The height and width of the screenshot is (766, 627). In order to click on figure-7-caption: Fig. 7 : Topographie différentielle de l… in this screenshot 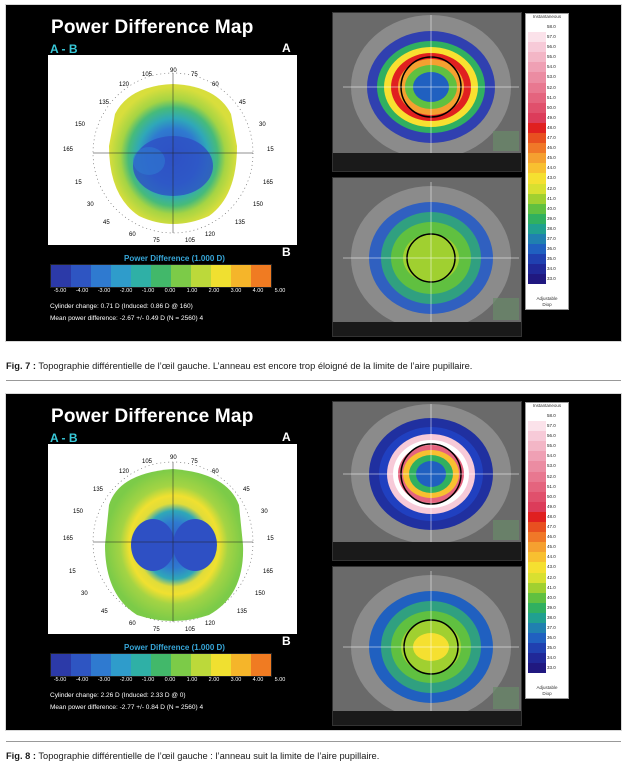, I will do `click(239, 366)`.